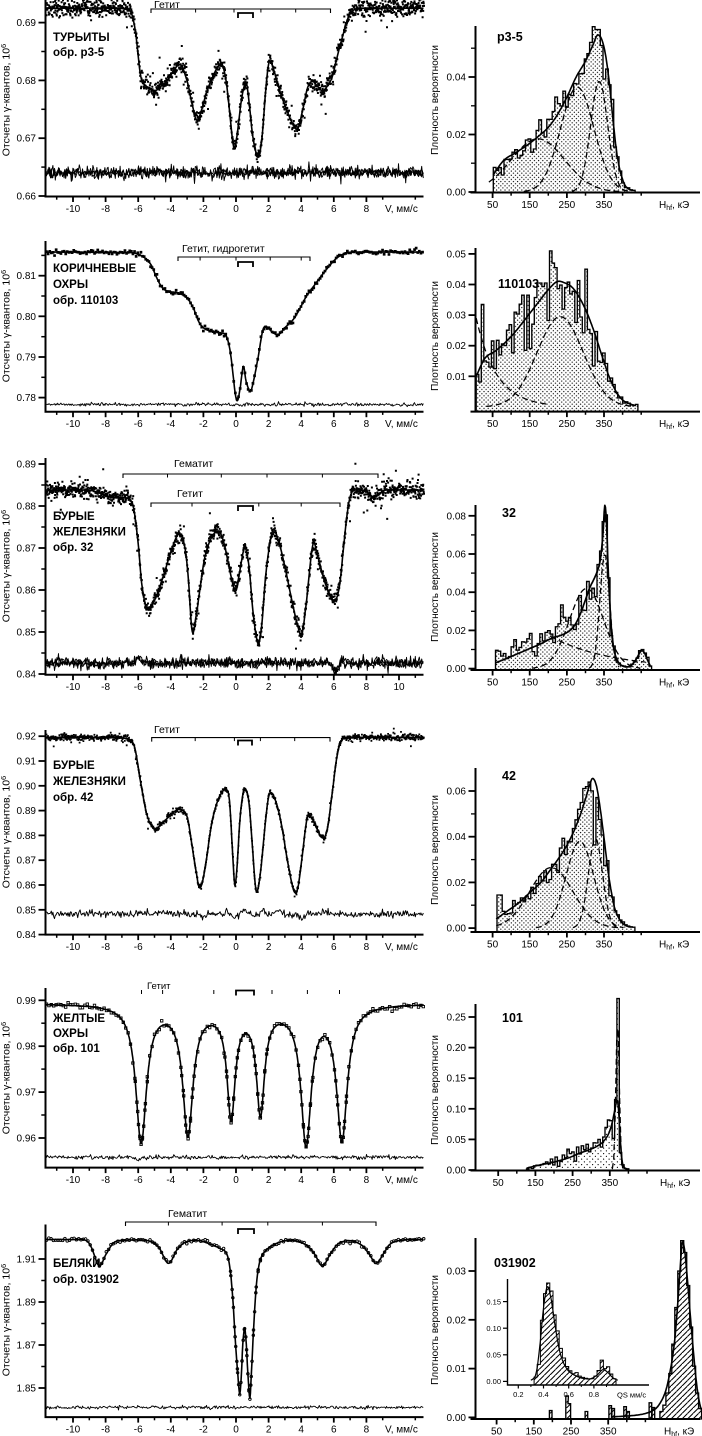 The width and height of the screenshot is (702, 1436). Describe the element at coordinates (457, 593) in the screenshot. I see `svg-text: 0.04` at that location.